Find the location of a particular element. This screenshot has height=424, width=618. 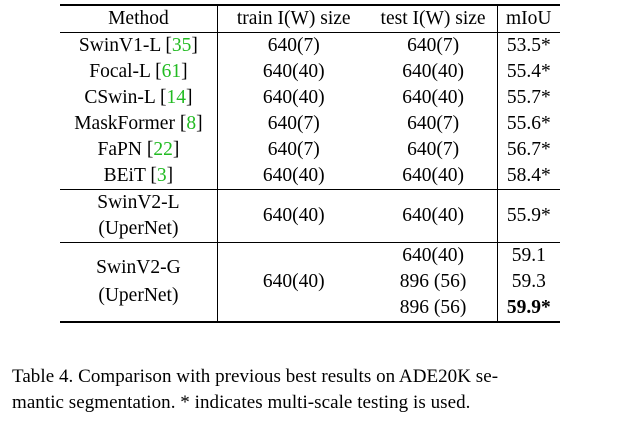

miou-cell-best: 59.9* is located at coordinates (528, 309).